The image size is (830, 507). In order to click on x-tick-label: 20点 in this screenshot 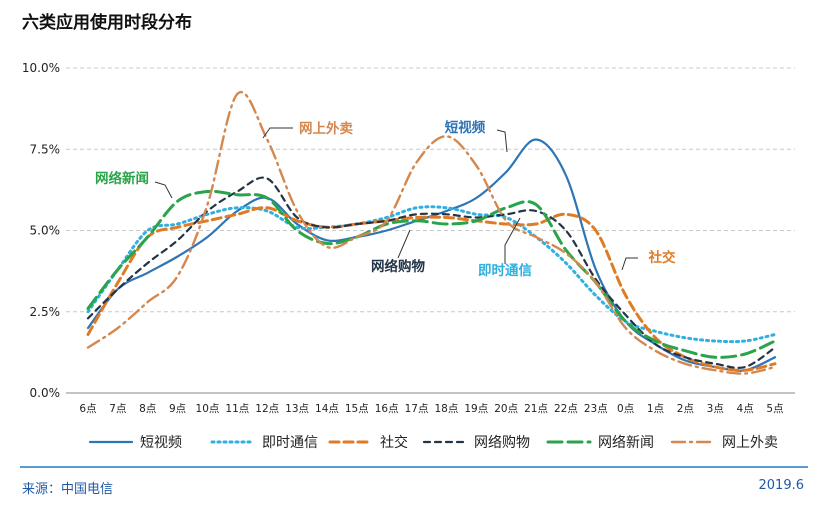, I will do `click(506, 409)`.